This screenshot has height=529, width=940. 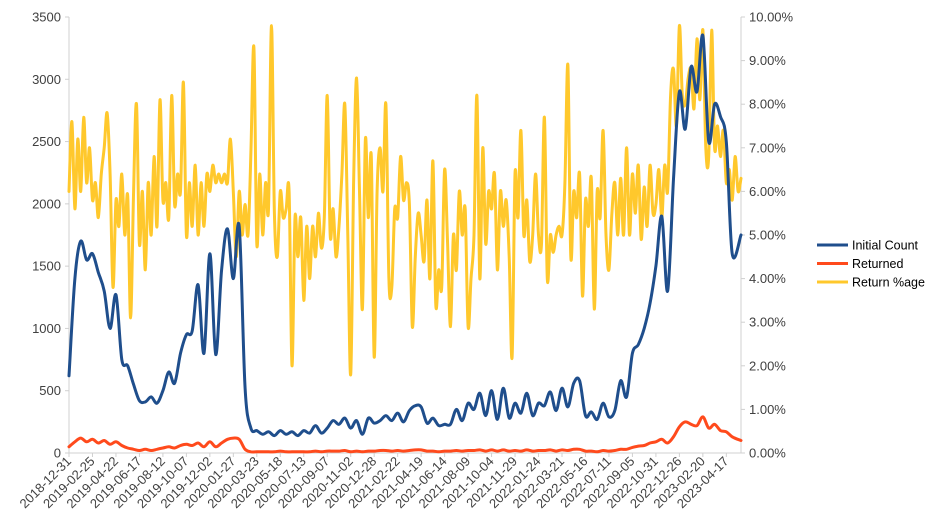 I want to click on legend-label-initial-count: Initial Count, so click(x=885, y=246).